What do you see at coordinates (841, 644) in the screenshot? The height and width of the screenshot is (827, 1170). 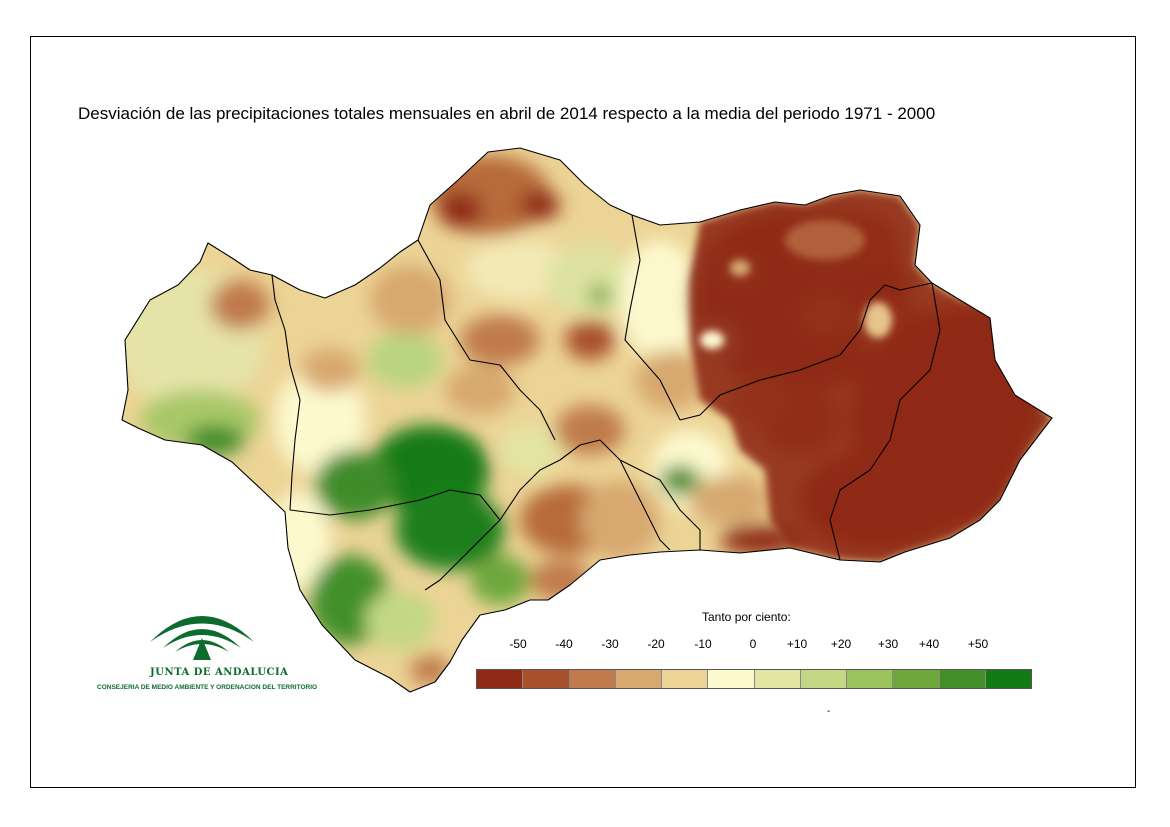 I see `legend-tick-label: +20` at bounding box center [841, 644].